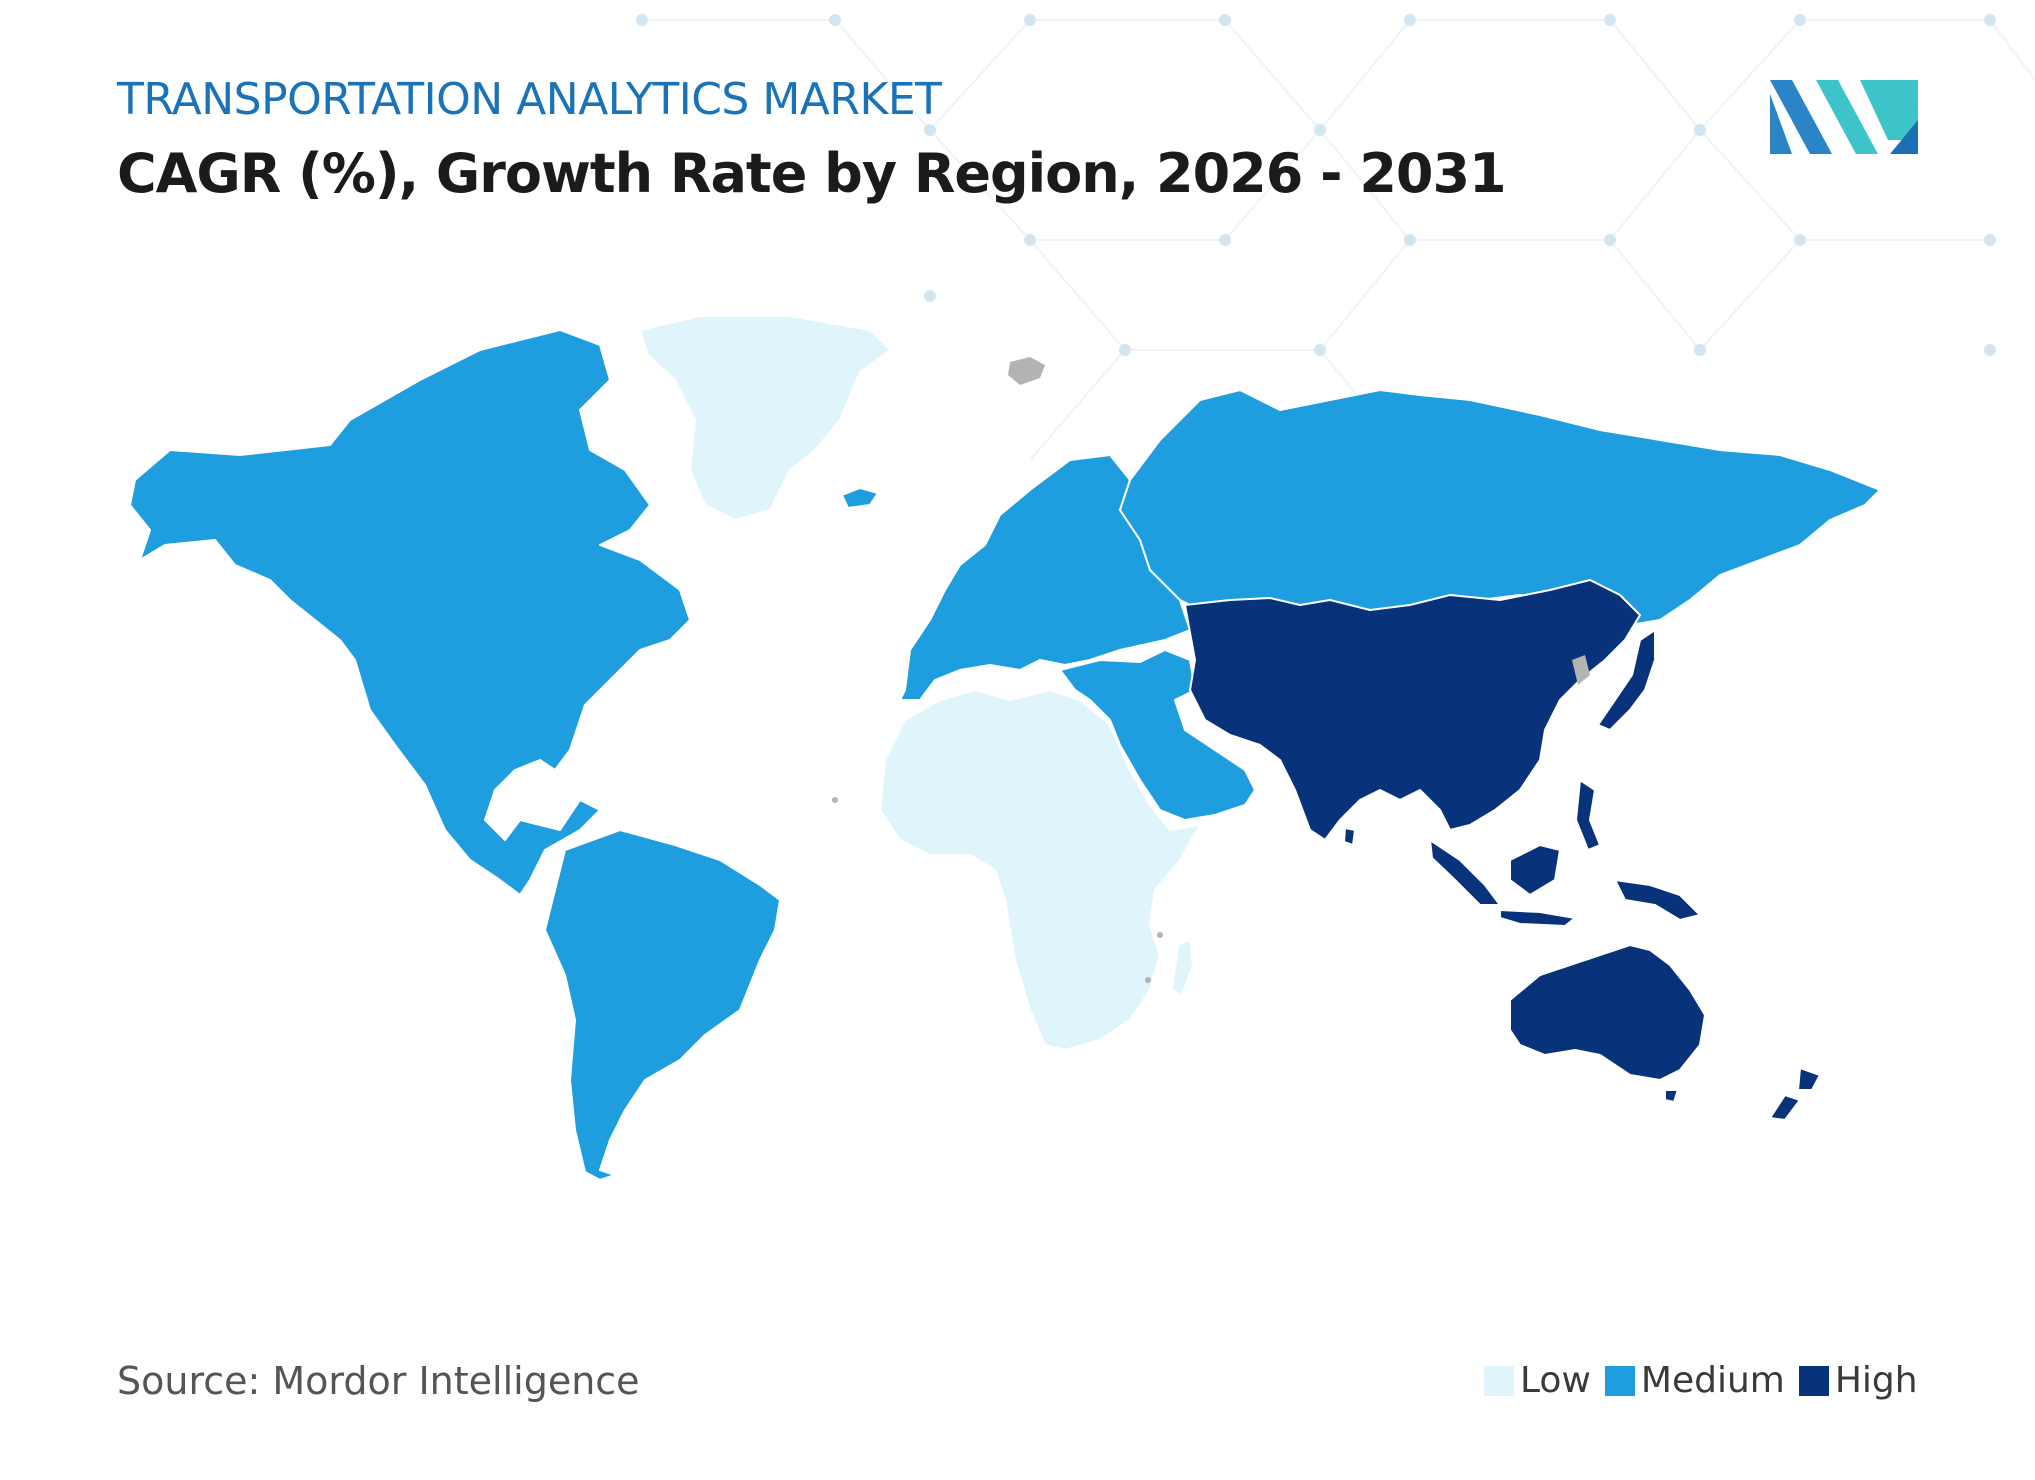  Describe the element at coordinates (1040, 870) in the screenshot. I see `region-africa` at that location.